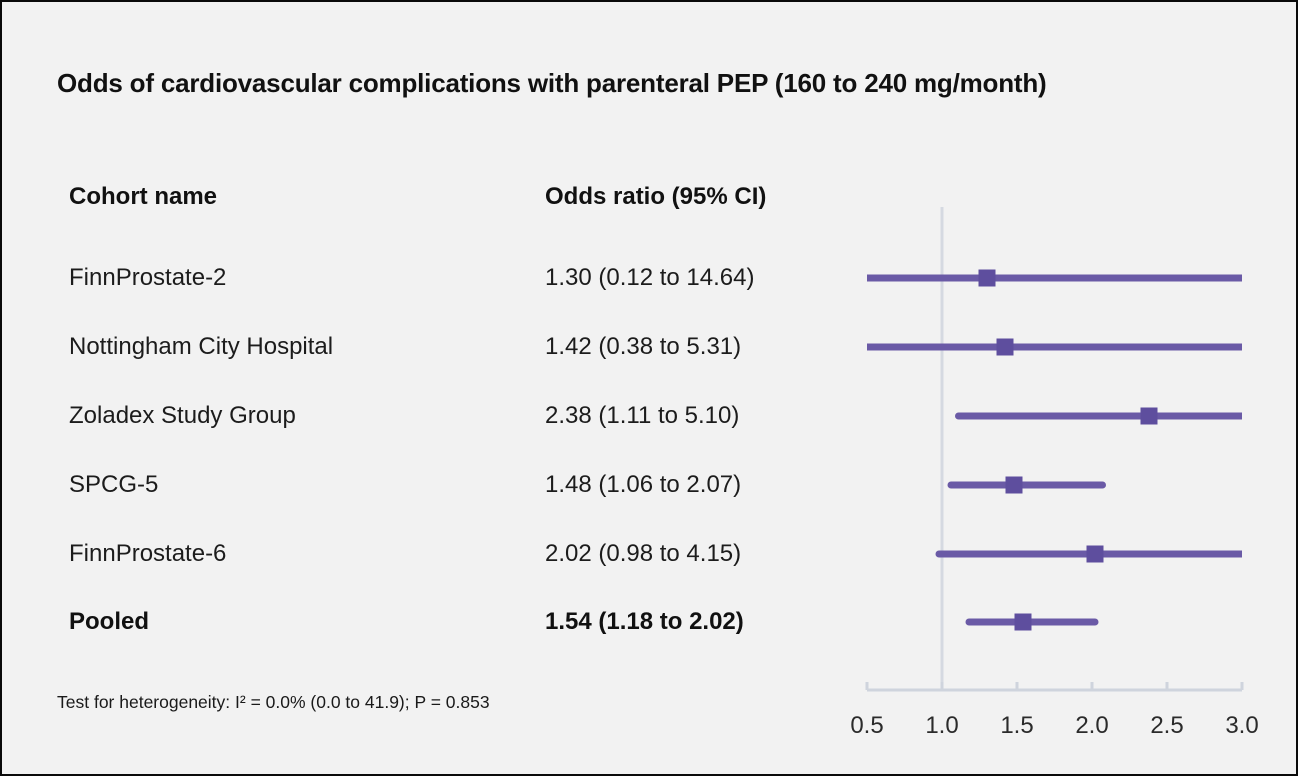 The height and width of the screenshot is (776, 1298). Describe the element at coordinates (650, 277) in the screenshot. I see `odds-ratio-value: 1.30 (0.12 to 14.64)` at that location.